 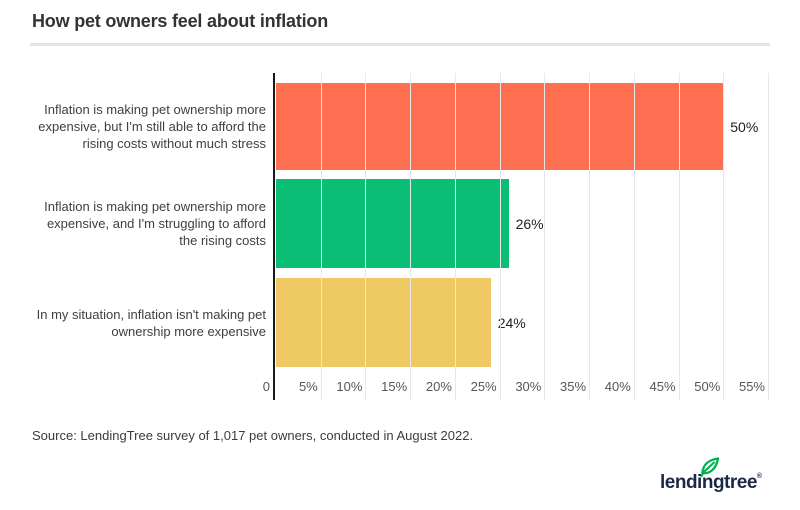 What do you see at coordinates (573, 386) in the screenshot?
I see `x-tick-label: 35%` at bounding box center [573, 386].